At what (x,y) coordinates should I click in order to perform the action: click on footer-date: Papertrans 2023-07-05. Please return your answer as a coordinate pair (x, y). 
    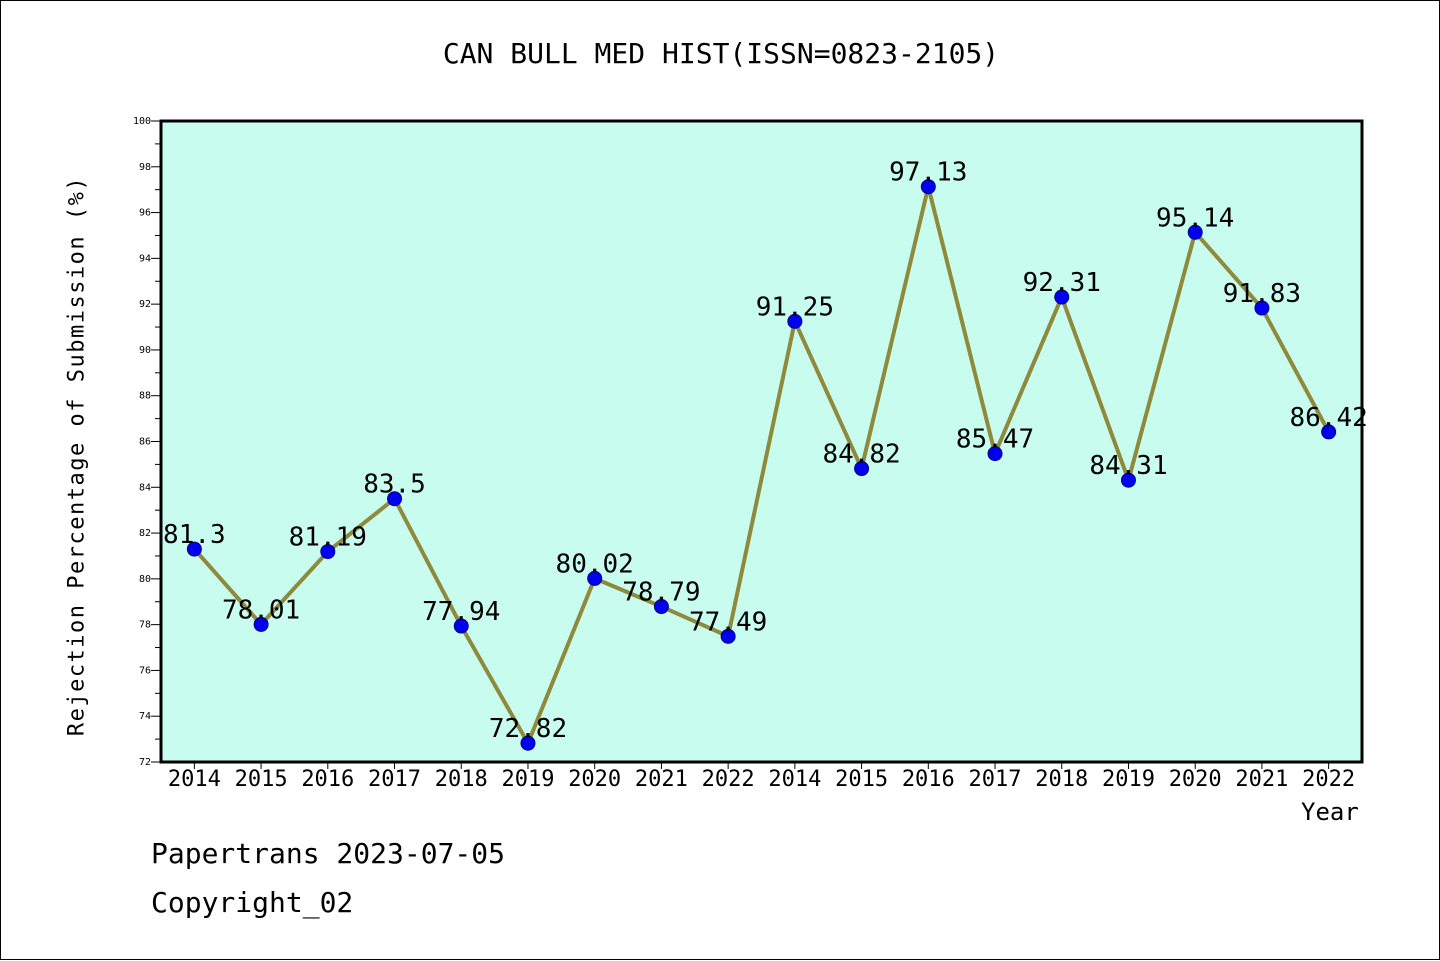
    Looking at the image, I should click on (328, 853).